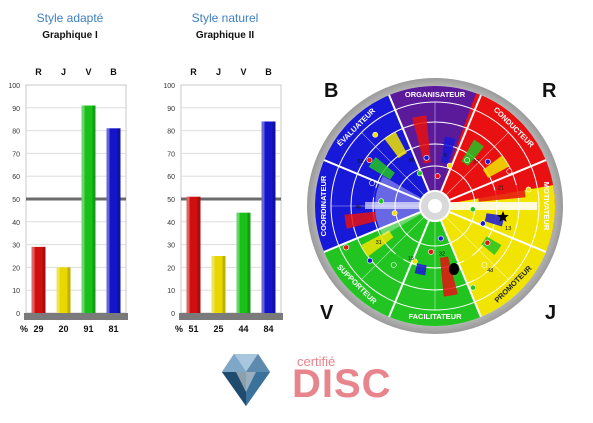  What do you see at coordinates (171, 291) in the screenshot?
I see `y-tick-label: 10` at bounding box center [171, 291].